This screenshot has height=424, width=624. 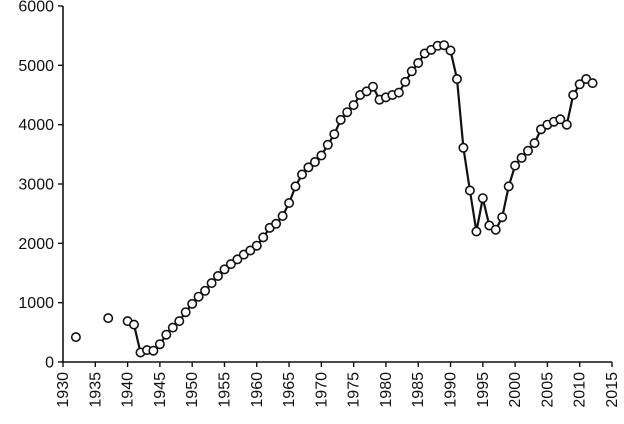 I want to click on x-tick-label: 1980, so click(x=386, y=390).